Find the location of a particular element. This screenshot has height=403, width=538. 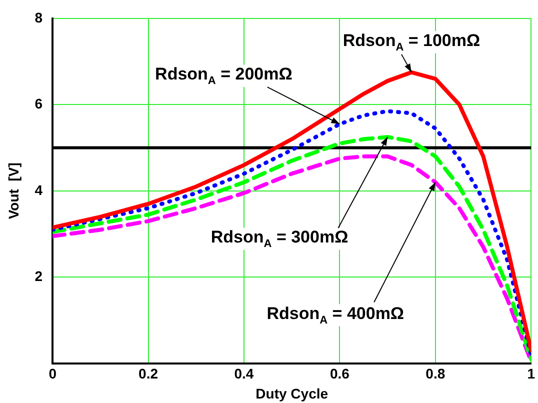

y-tick-label: 8 is located at coordinates (38, 17).